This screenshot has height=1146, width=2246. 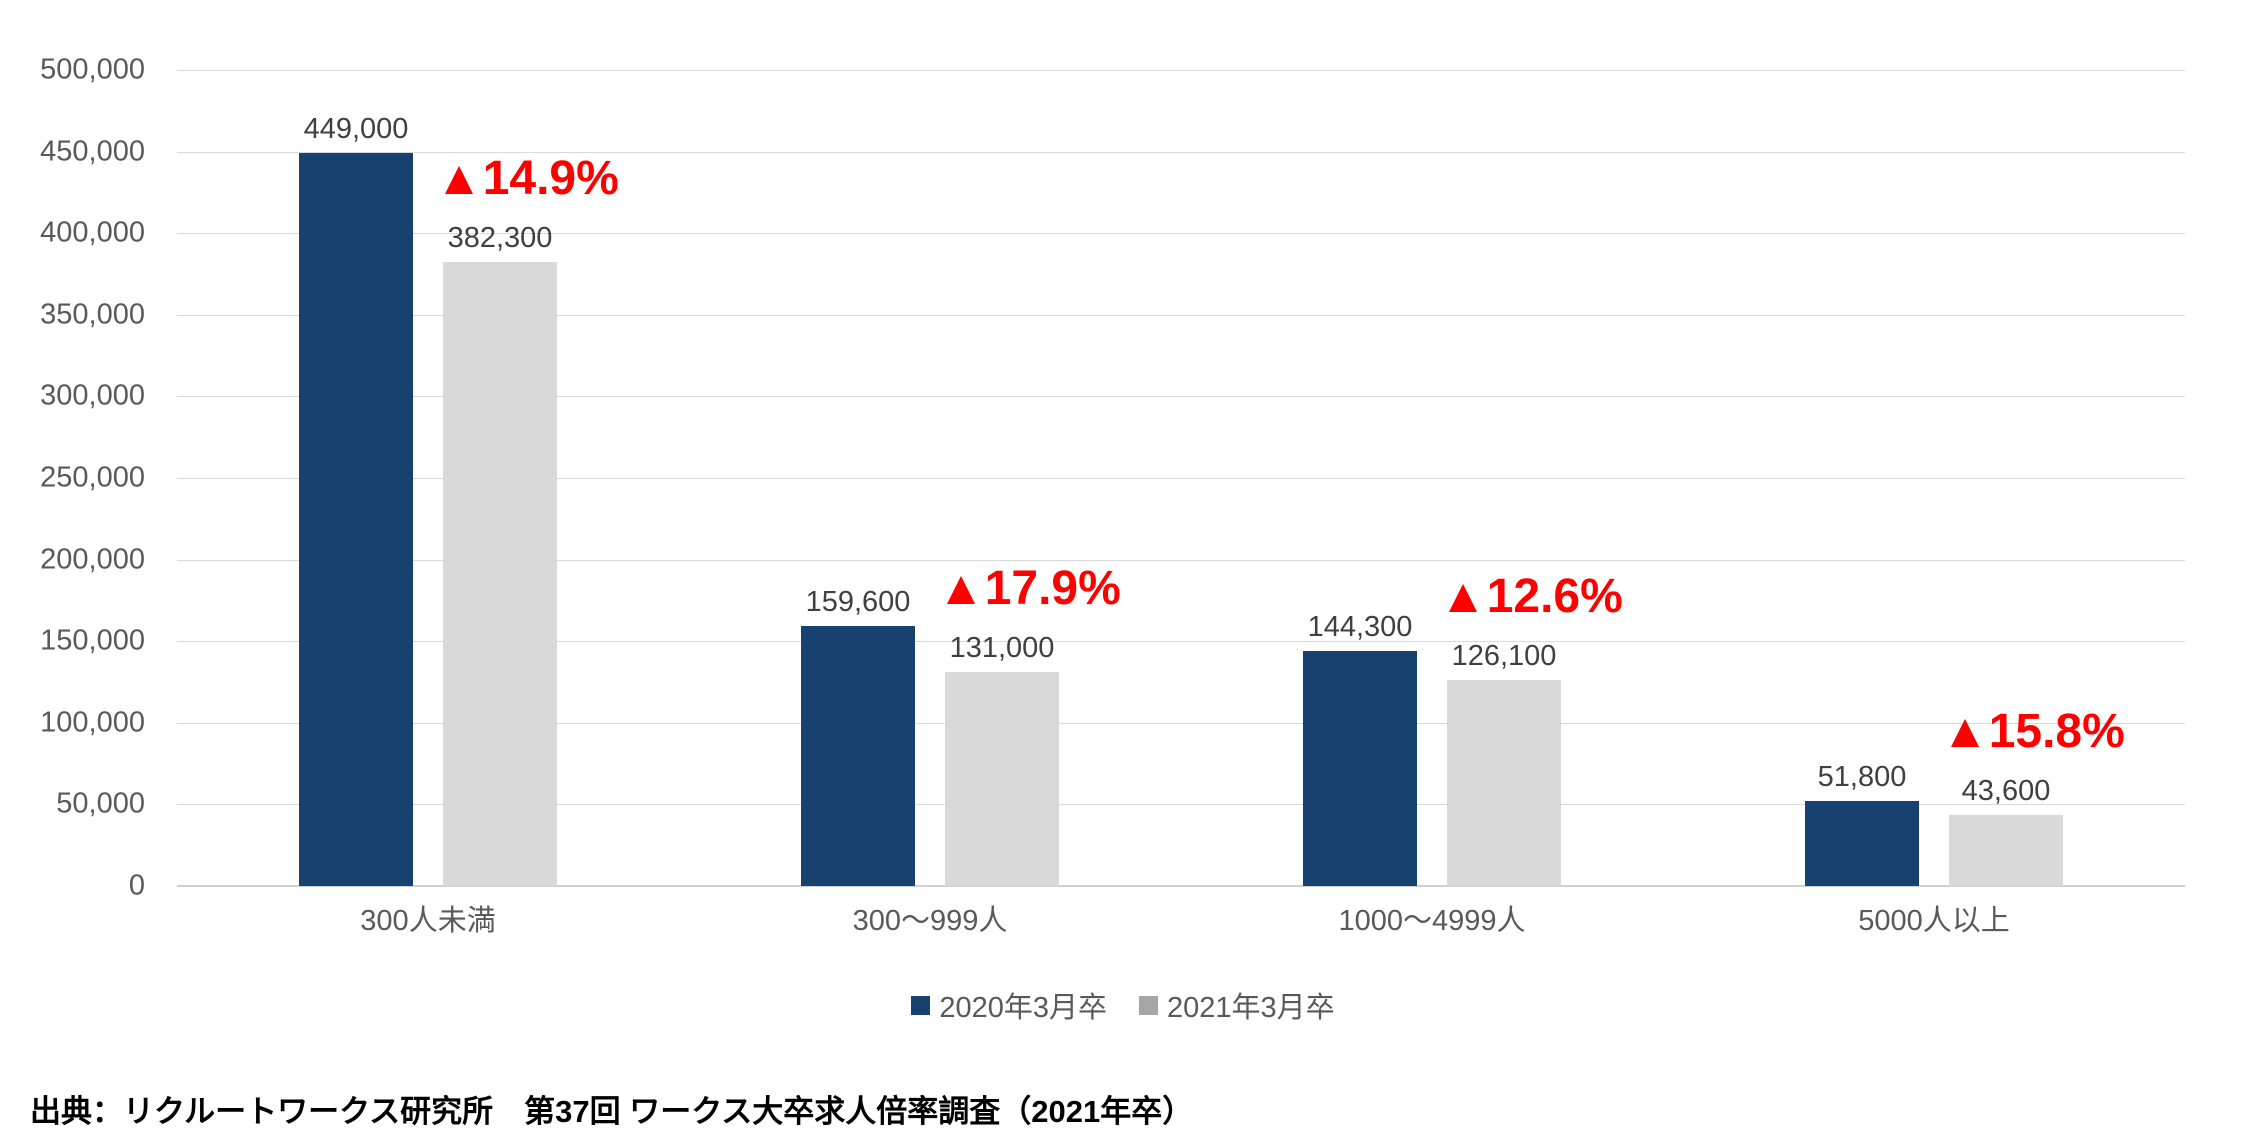 I want to click on y-axis-tick-label: 100,000, so click(x=92, y=722).